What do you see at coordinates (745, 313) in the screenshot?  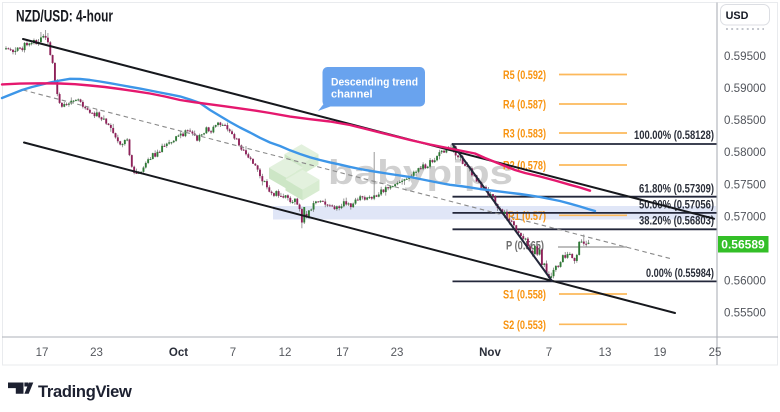 I see `svg-text: 0.55500` at bounding box center [745, 313].